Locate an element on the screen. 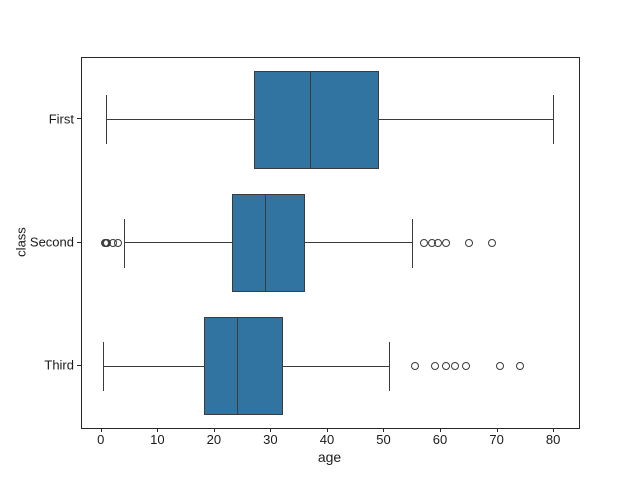  whisker-high-cap-third is located at coordinates (390, 366).